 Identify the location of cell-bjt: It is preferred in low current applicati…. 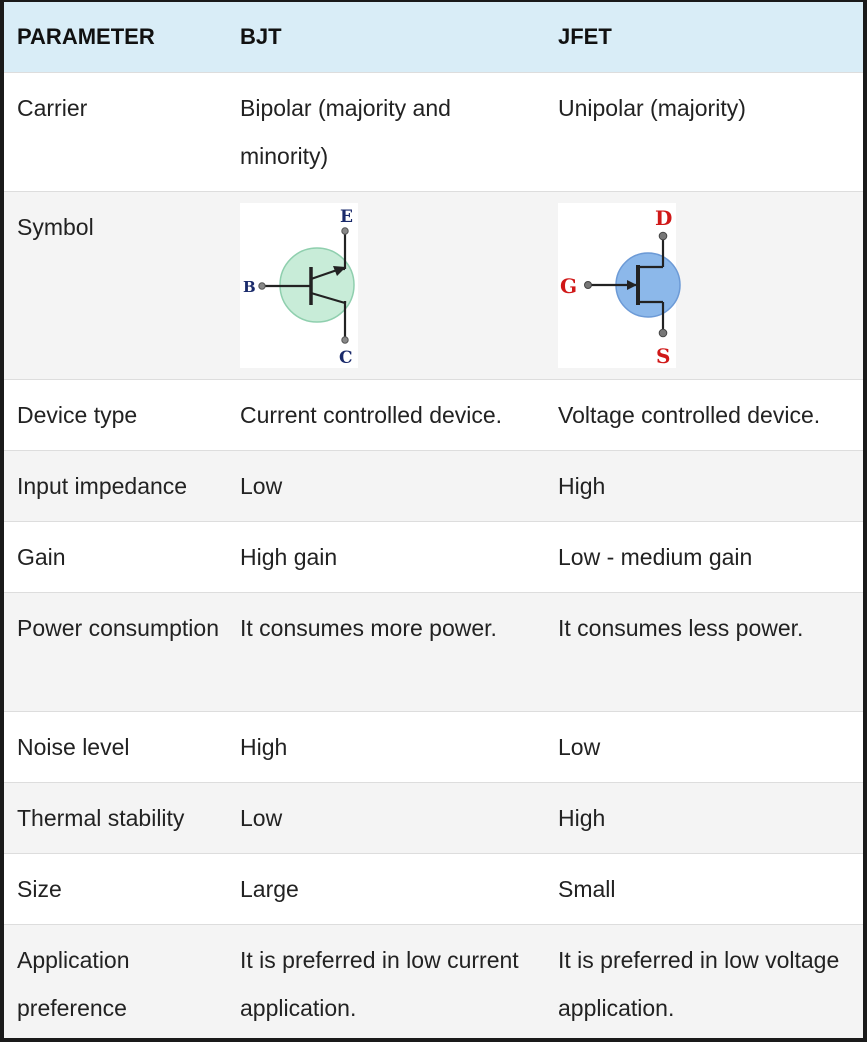
(386, 980).